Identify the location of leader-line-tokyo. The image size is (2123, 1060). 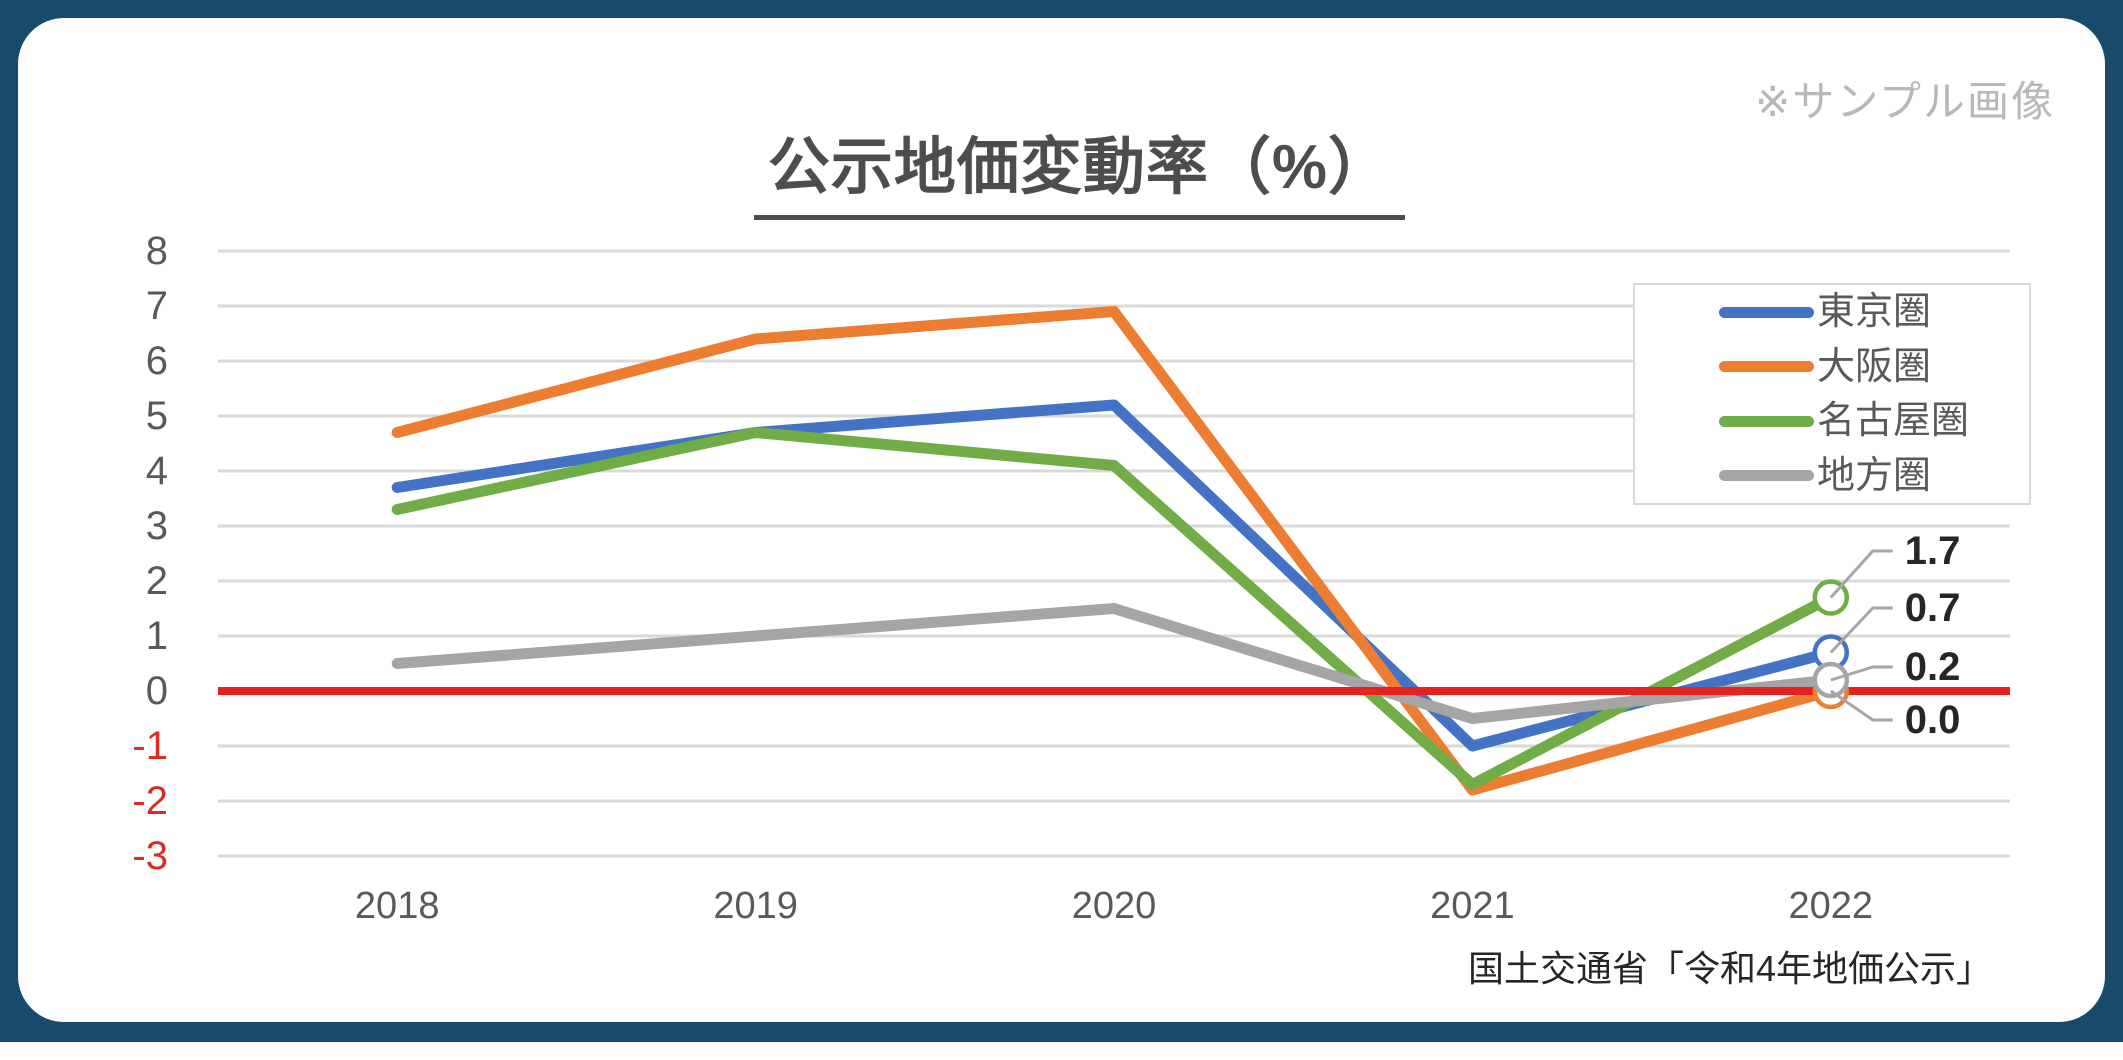
(1861, 630).